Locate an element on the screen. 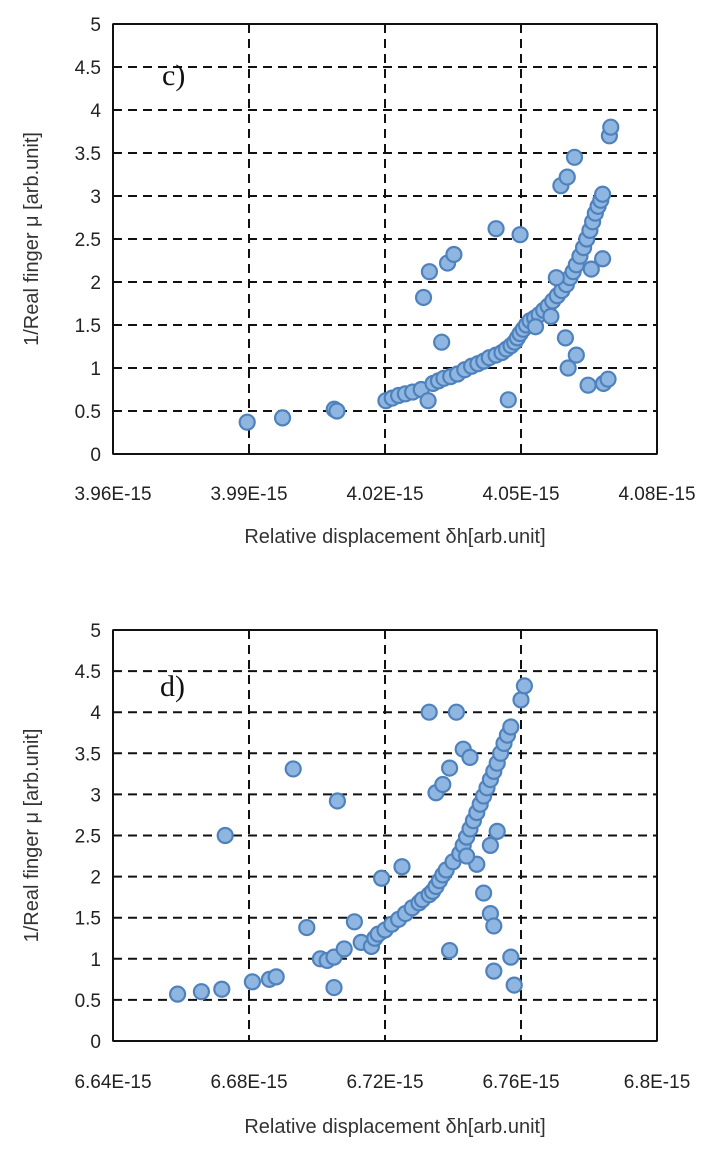 This screenshot has height=1150, width=716. x-tick-label: 6.8E-15 is located at coordinates (657, 1082).